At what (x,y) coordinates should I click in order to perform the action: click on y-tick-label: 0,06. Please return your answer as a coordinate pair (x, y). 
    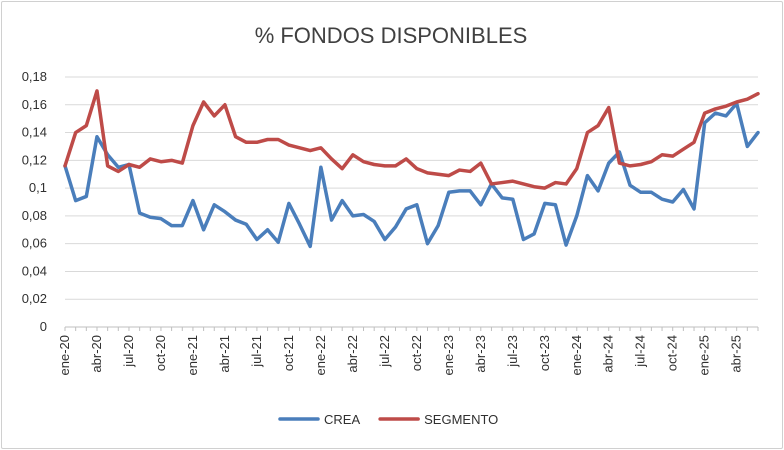
    Looking at the image, I should click on (34, 243).